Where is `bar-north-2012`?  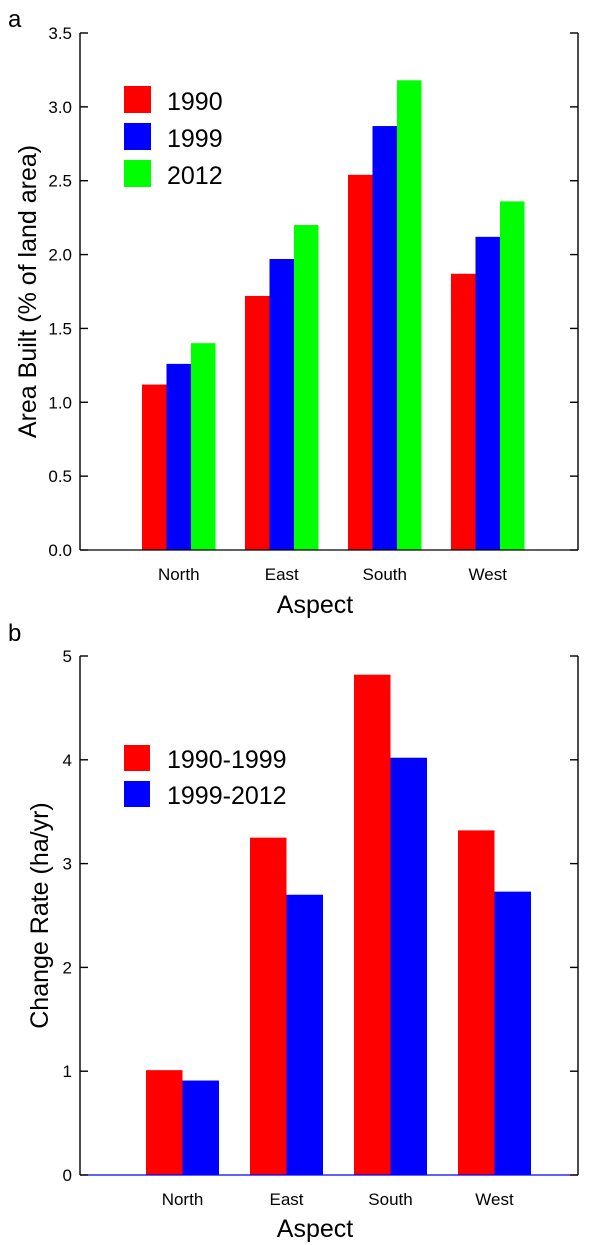 bar-north-2012 is located at coordinates (203, 446).